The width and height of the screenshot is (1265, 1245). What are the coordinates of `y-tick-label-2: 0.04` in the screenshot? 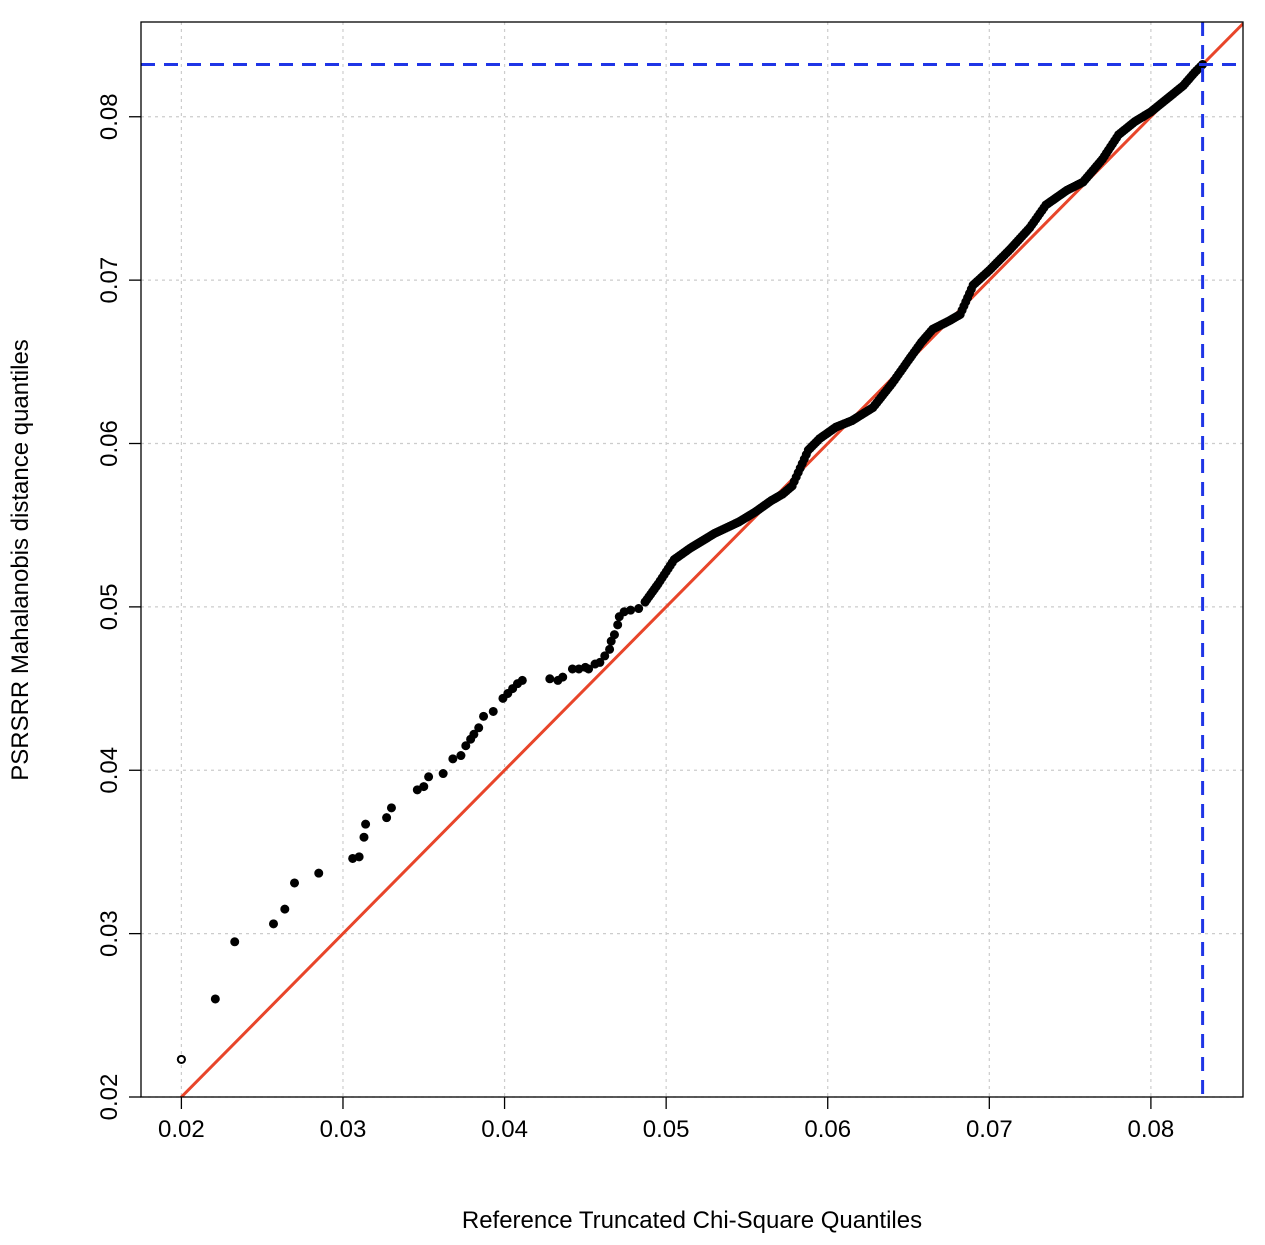 It's located at (109, 770).